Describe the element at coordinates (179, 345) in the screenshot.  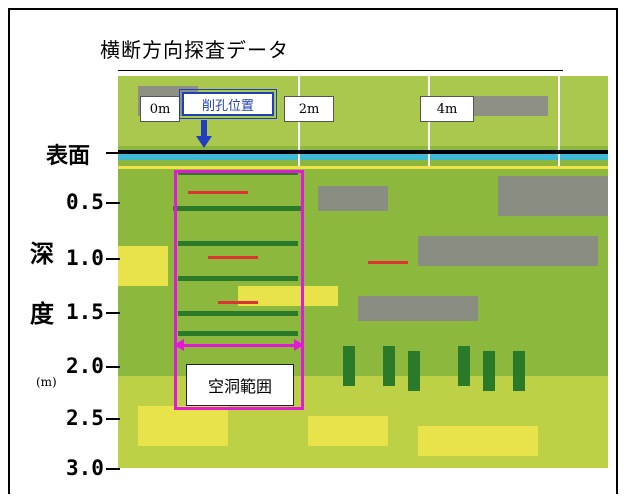
I see `void-range-arrow-left` at that location.